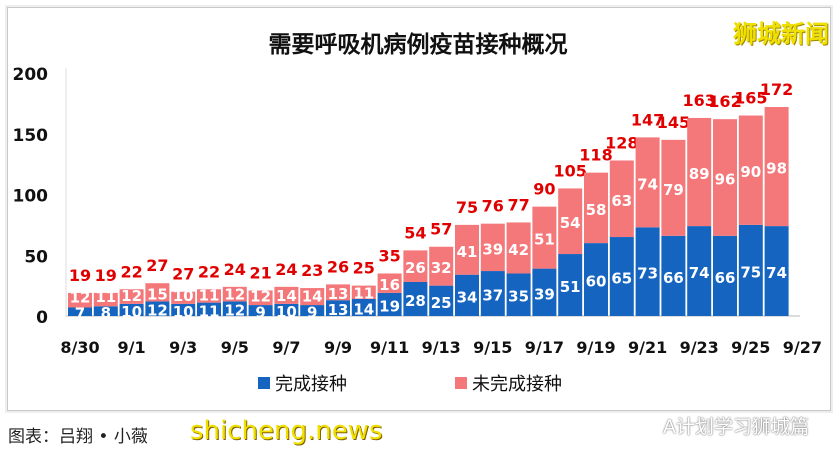 The image size is (837, 452). I want to click on data-label-completed: 39, so click(544, 294).